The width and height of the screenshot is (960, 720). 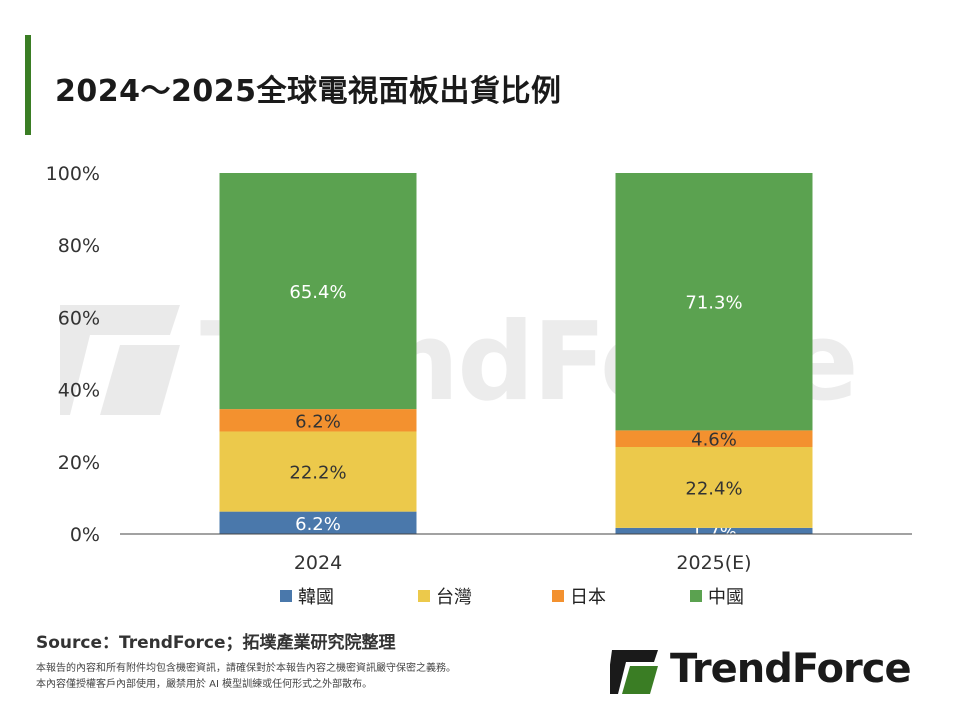 I want to click on disclaimer-line-2: 本內容僅授權客戶內部使用，嚴禁用於 AI 模型訓練或任何形式之外部散布。, so click(x=204, y=684).